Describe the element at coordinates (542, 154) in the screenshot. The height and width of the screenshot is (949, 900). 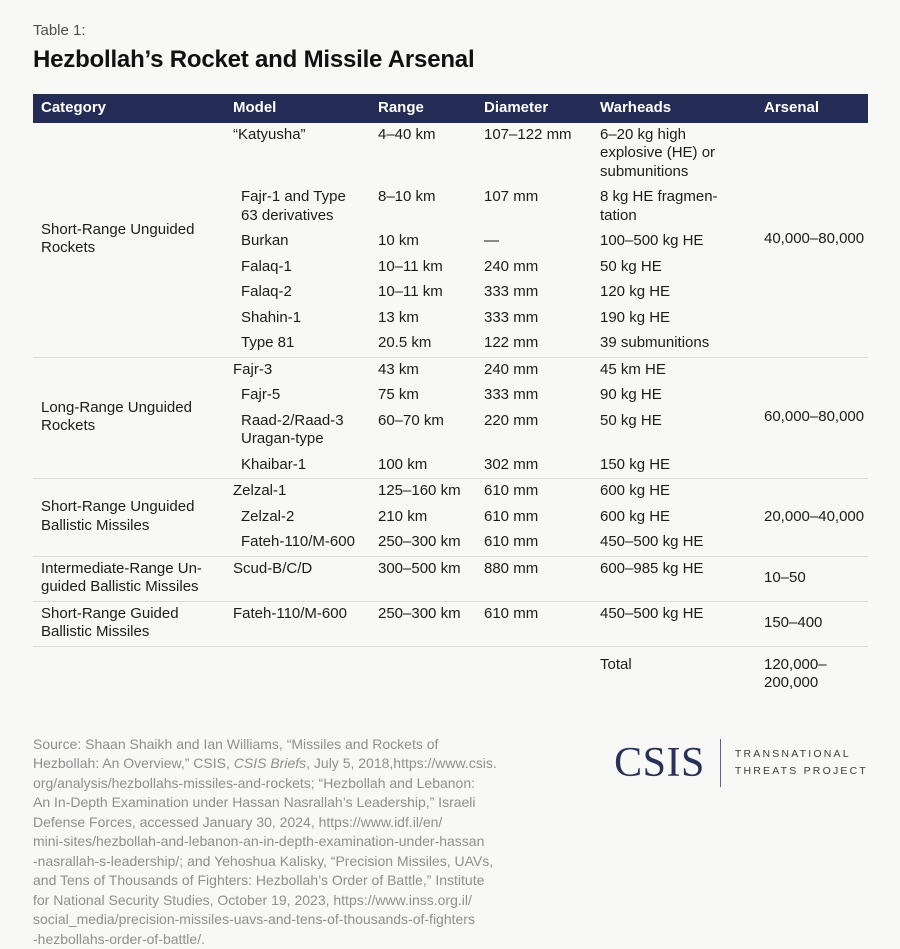
I see `diameter-cell: 107–122 mm` at that location.